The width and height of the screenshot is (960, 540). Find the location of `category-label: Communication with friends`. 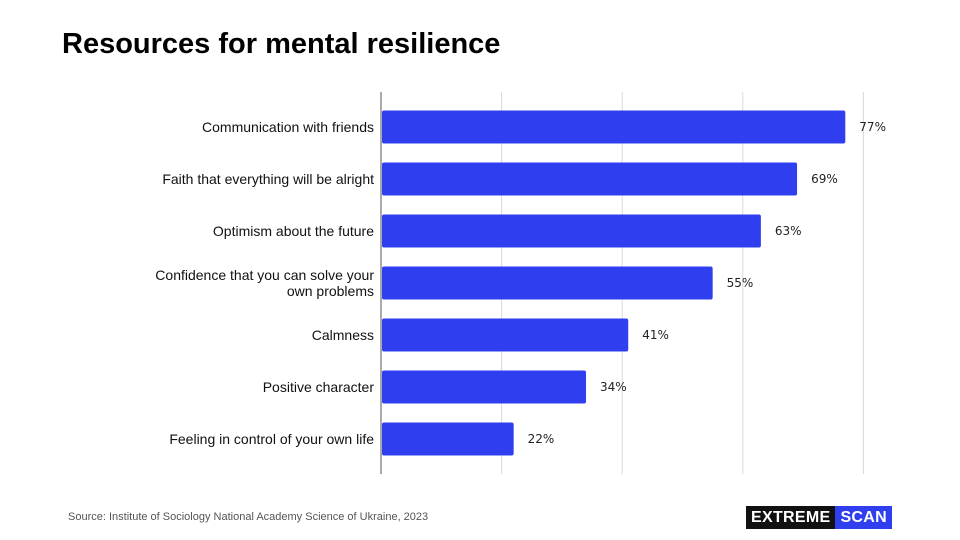

category-label: Communication with friends is located at coordinates (288, 127).